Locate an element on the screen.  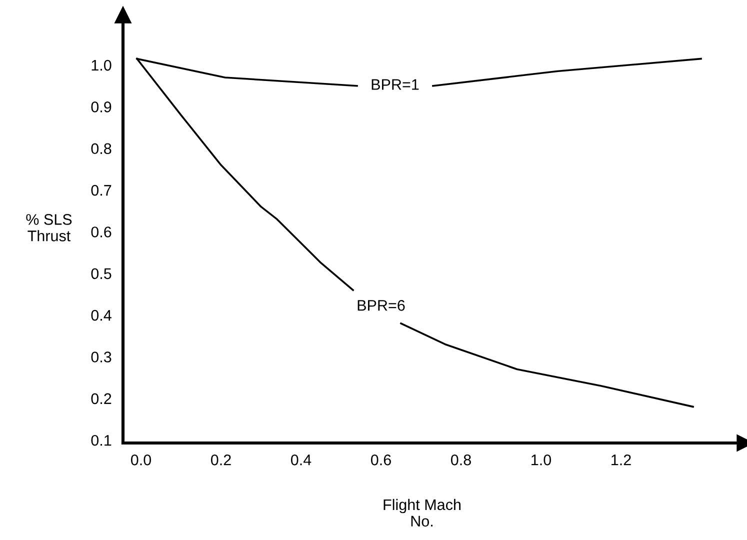
x-tick-label: 1.0 is located at coordinates (542, 460).